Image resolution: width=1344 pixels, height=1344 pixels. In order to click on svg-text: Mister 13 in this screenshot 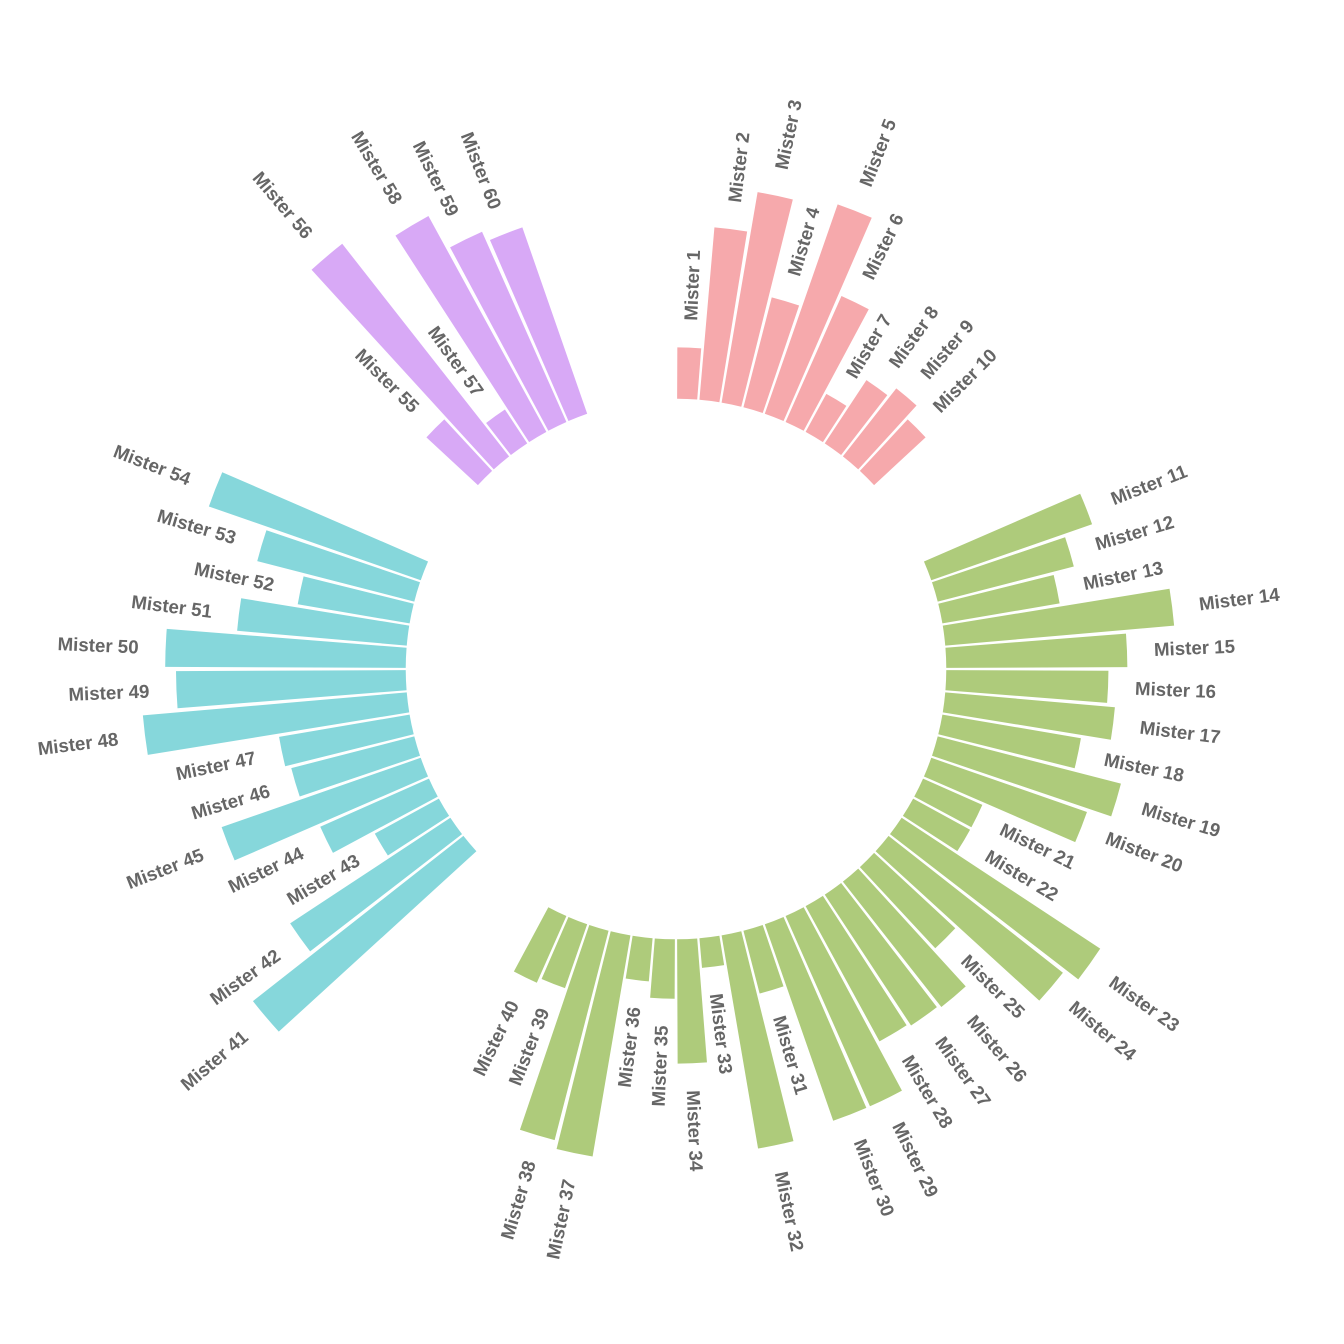, I will do `click(1123, 575)`.